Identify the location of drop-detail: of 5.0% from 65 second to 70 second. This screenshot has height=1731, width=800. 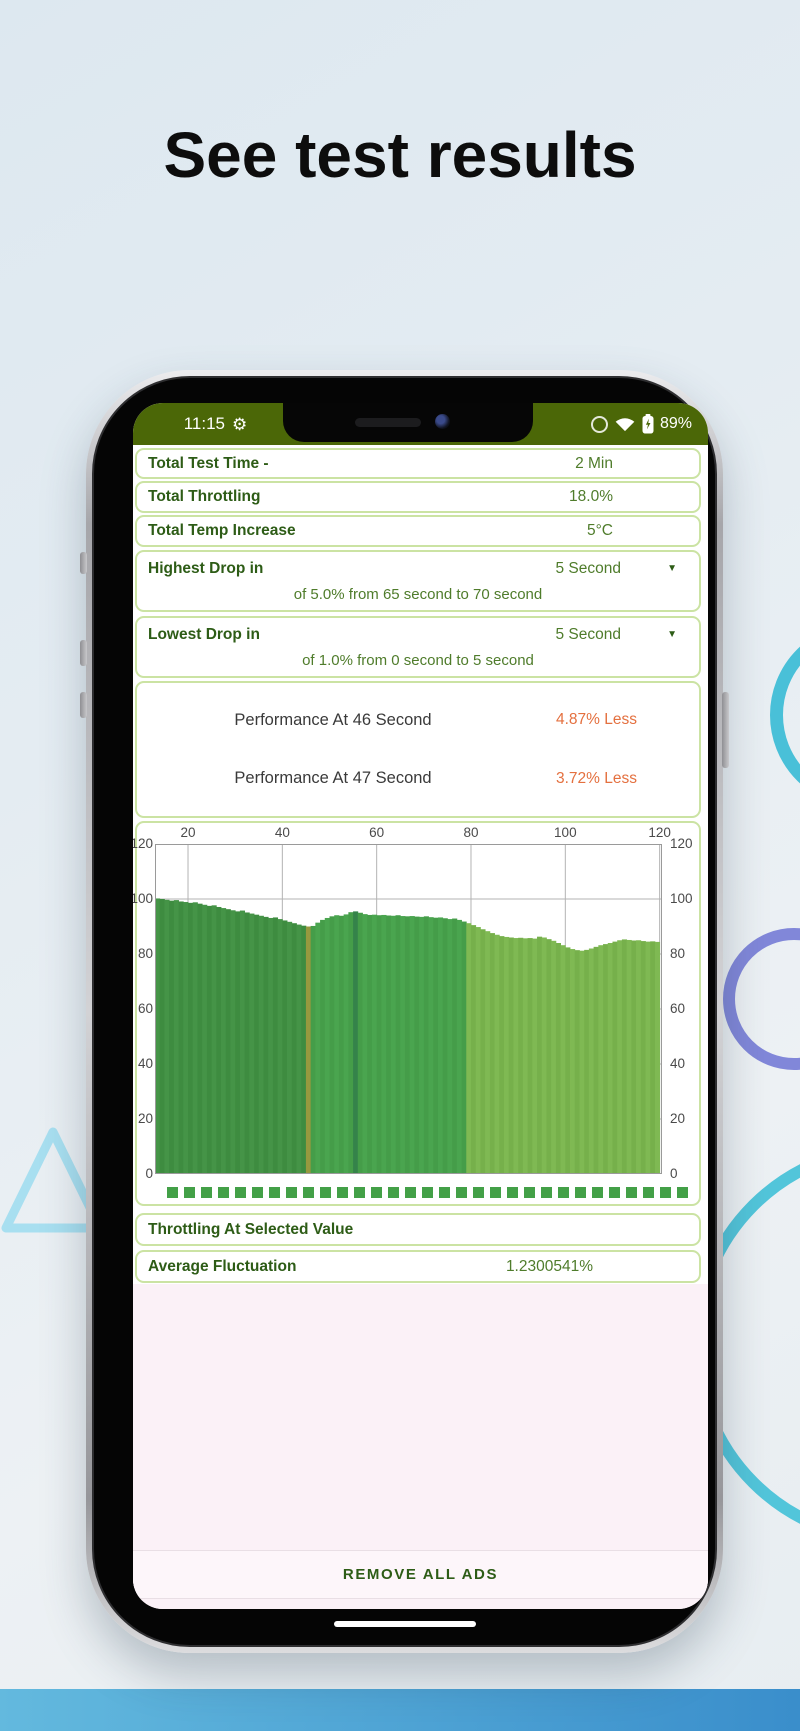
(418, 594).